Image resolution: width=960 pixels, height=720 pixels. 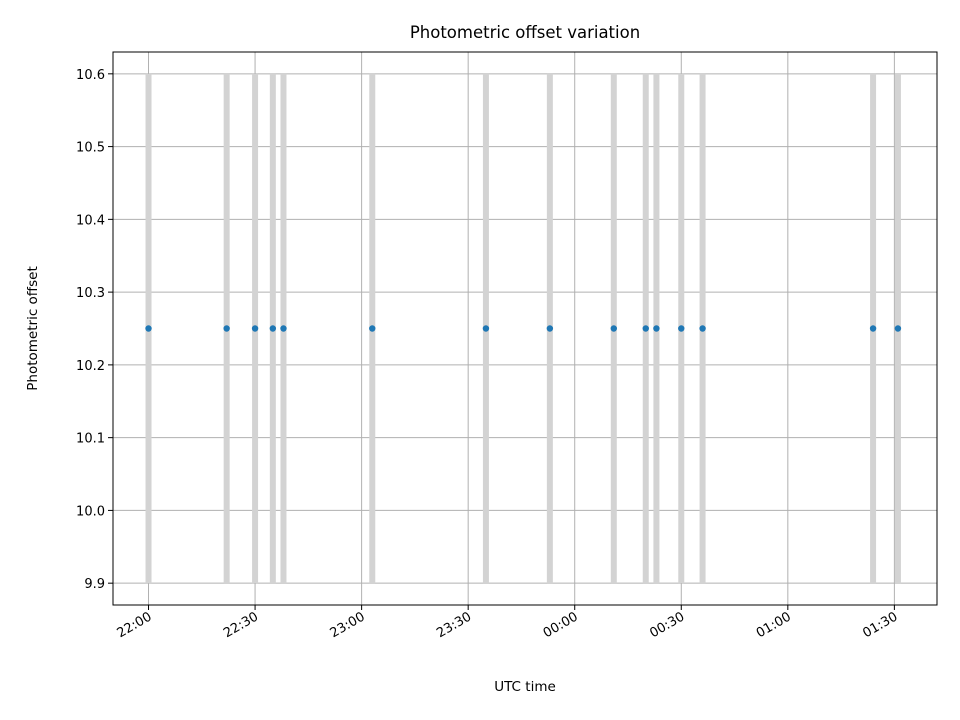 What do you see at coordinates (525, 687) in the screenshot?
I see `x-axis-label: UTC time` at bounding box center [525, 687].